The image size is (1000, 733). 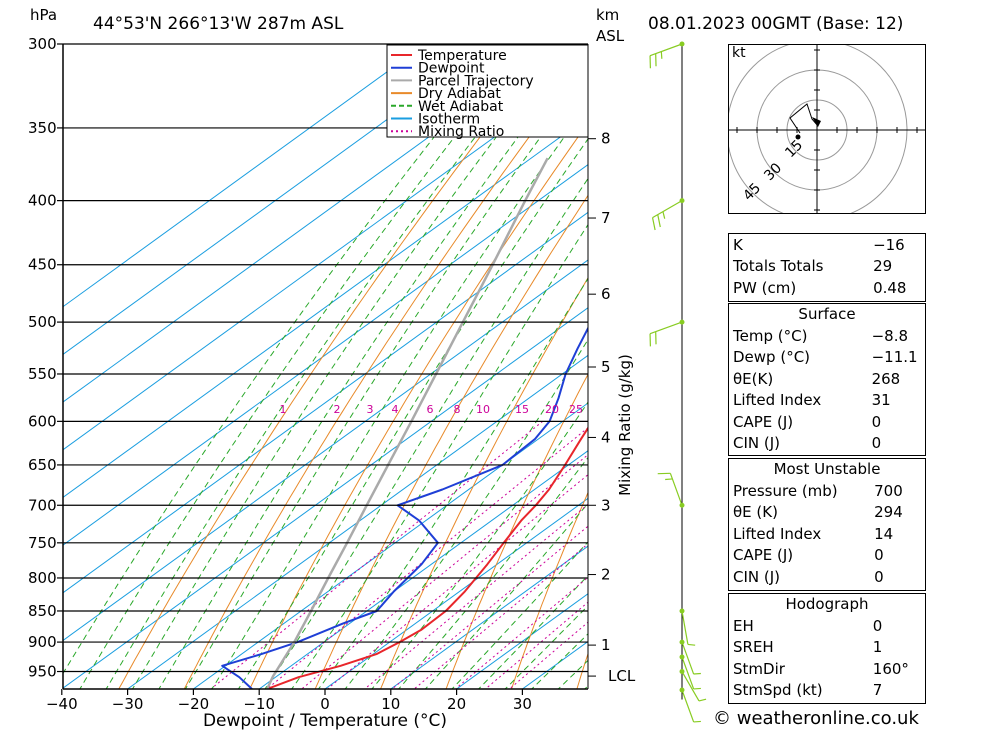 I want to click on index-name: θE(K), so click(x=753, y=378).